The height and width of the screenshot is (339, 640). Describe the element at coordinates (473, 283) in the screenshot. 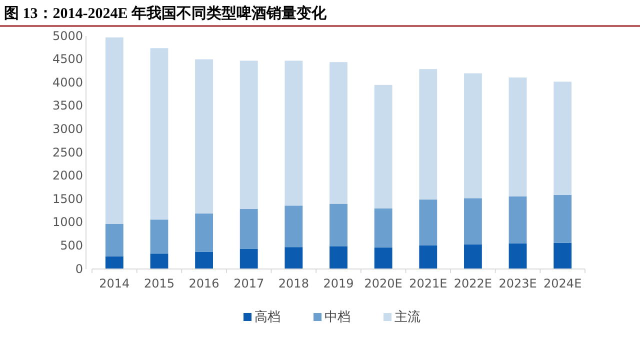

I see `x-tick-label: 2022E` at that location.